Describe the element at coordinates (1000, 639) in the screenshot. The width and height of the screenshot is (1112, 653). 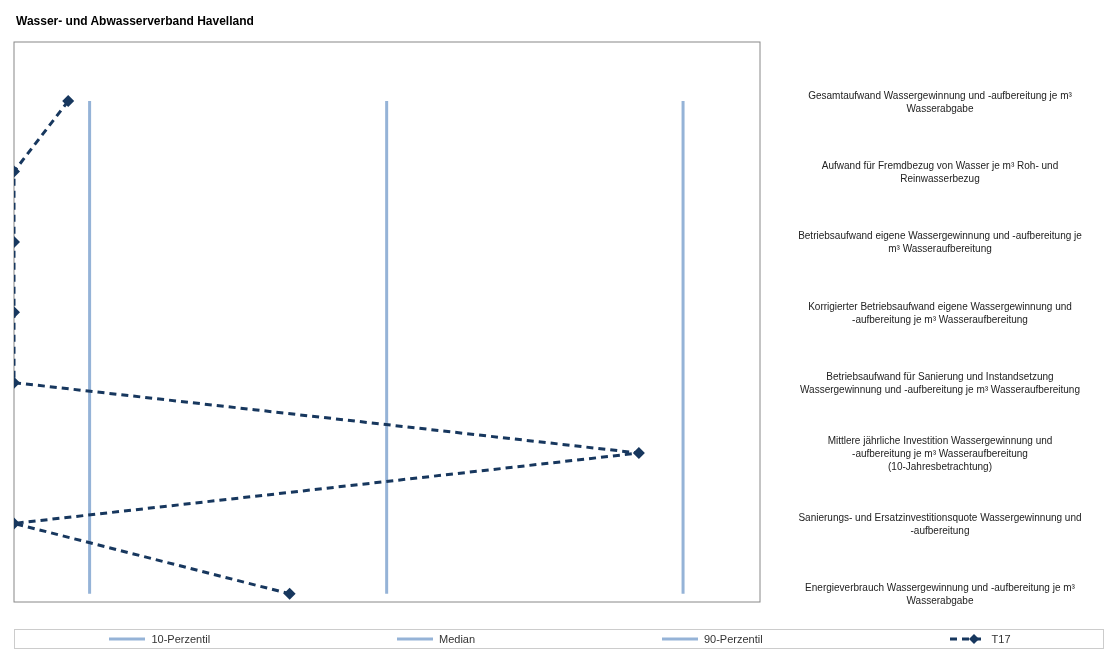
I see `legend-label: T17` at that location.